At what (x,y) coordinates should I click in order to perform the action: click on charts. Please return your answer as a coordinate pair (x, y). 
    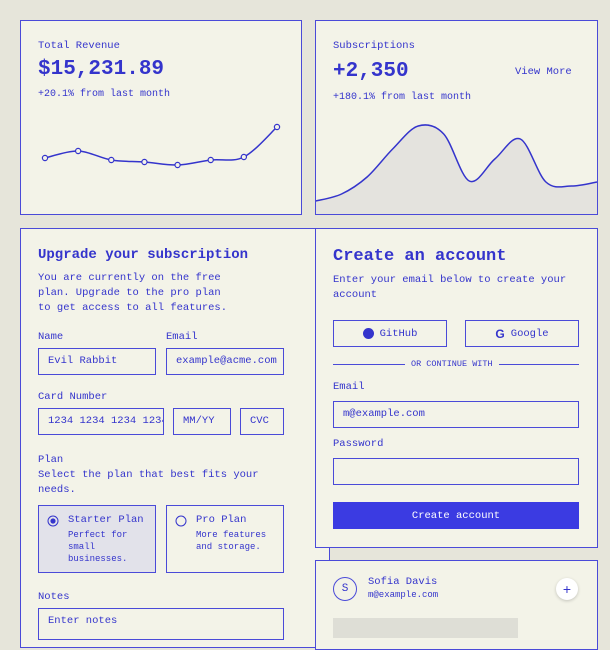
    Looking at the image, I should click on (319, 168).